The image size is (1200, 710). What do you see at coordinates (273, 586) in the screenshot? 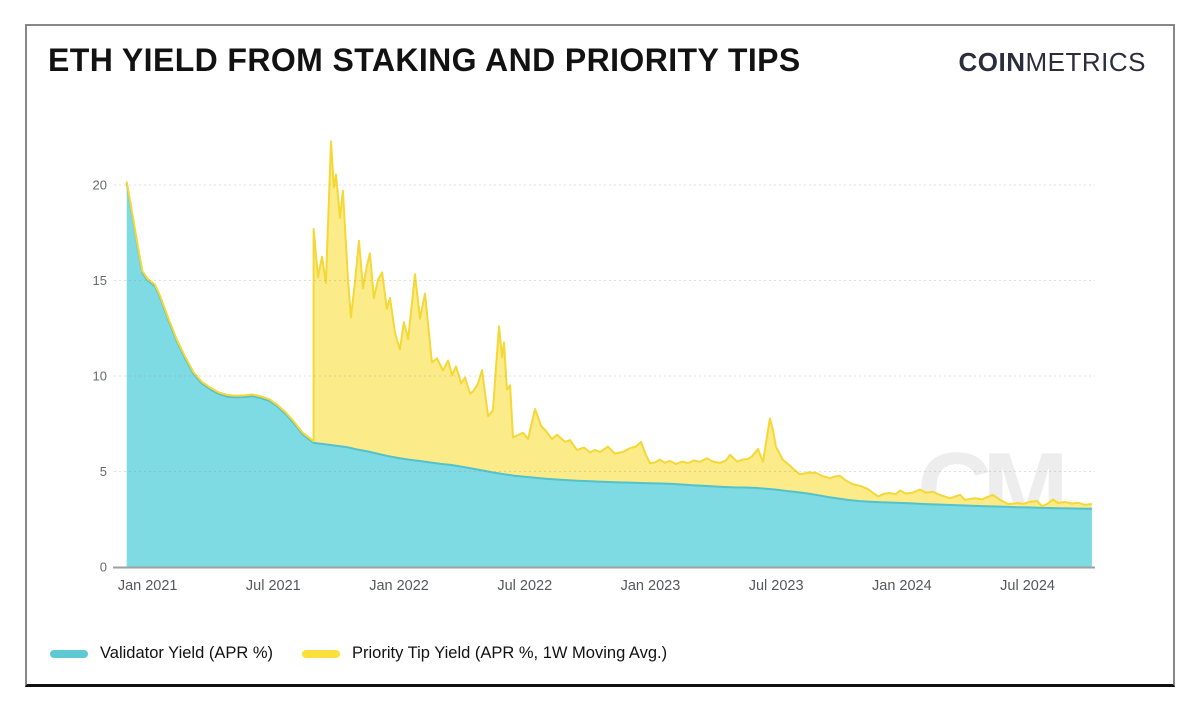
I see `x-tick-label-jul-2021: Jul 2021` at bounding box center [273, 586].